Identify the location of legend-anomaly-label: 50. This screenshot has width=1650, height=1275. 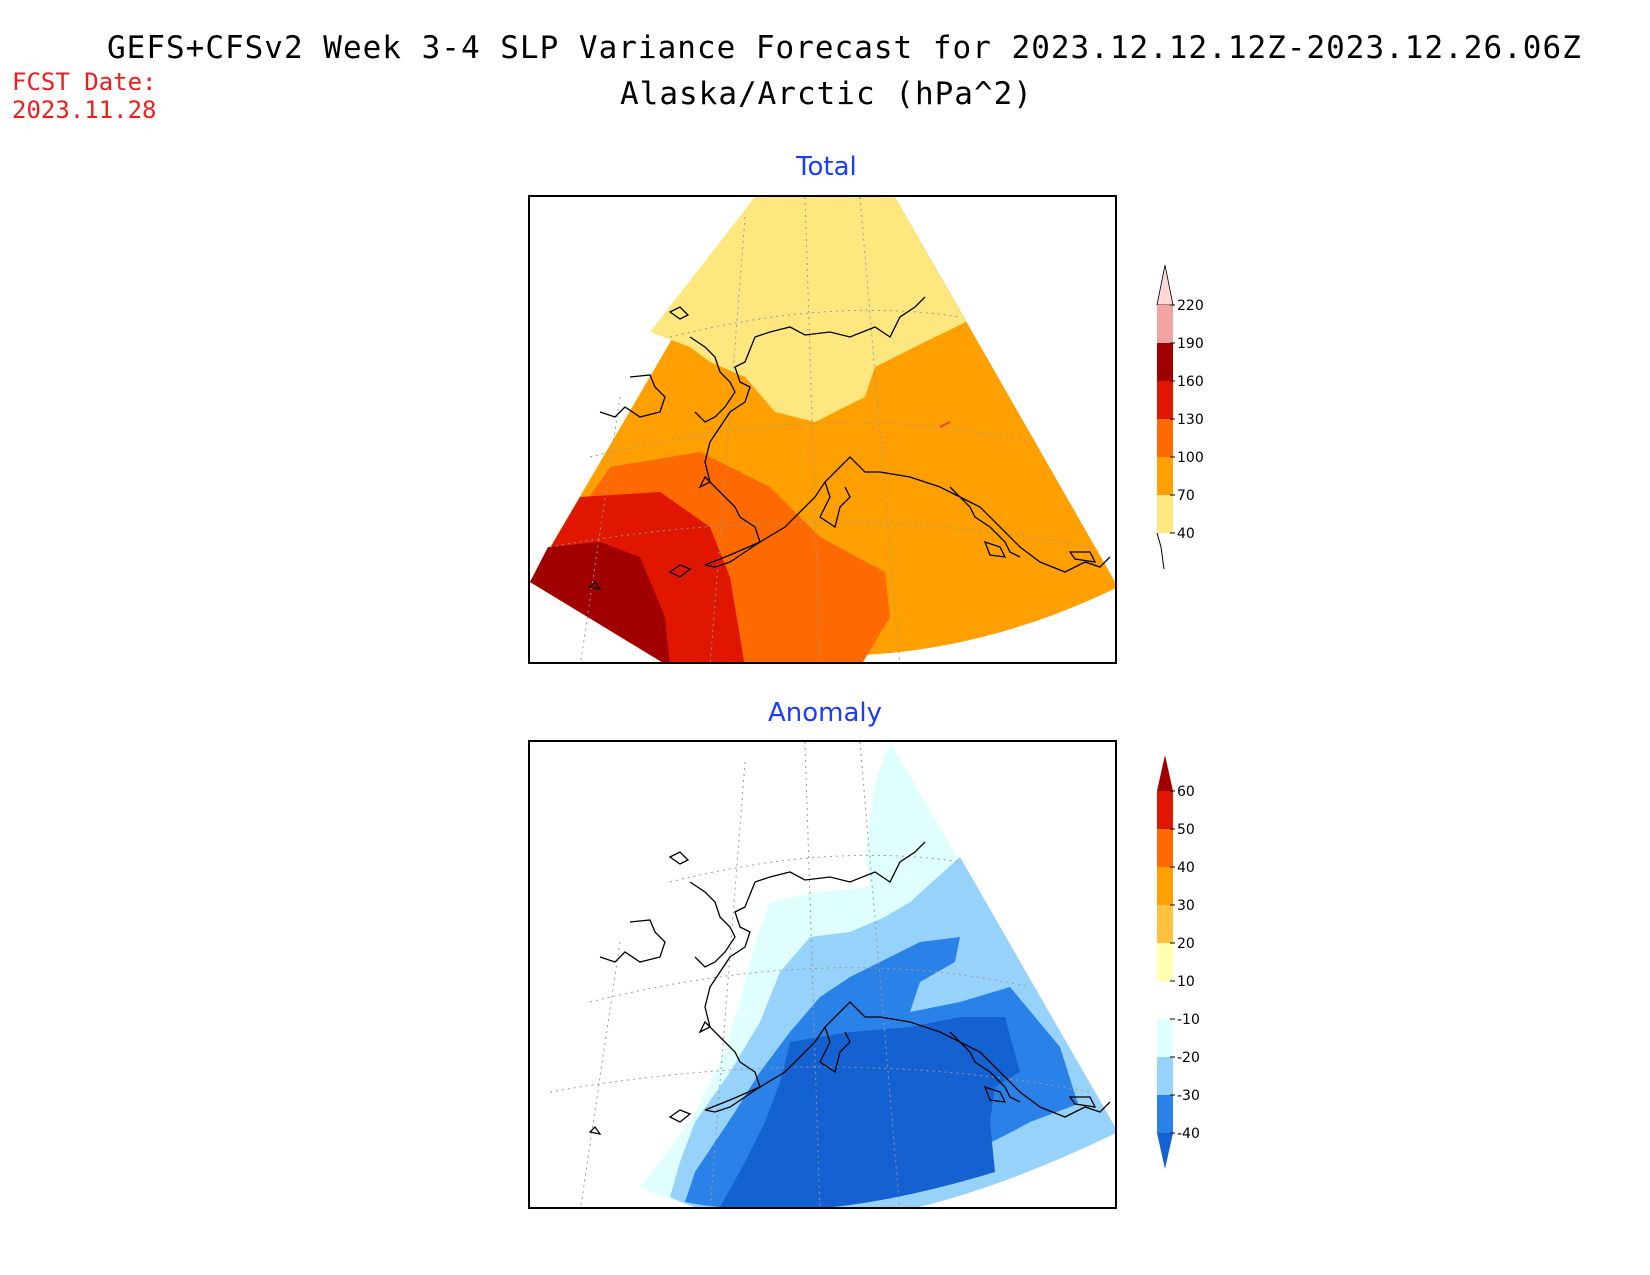
(1186, 830).